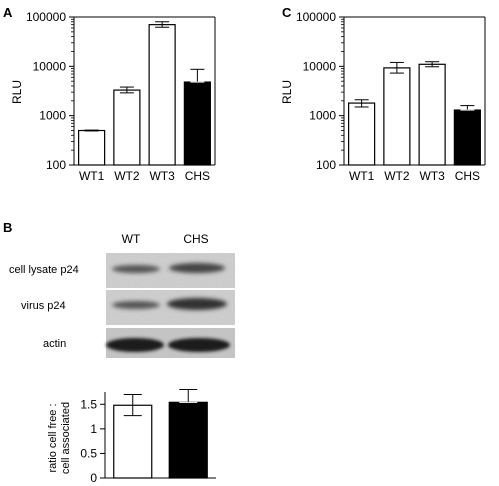  What do you see at coordinates (133, 441) in the screenshot?
I see `bar-wt` at bounding box center [133, 441].